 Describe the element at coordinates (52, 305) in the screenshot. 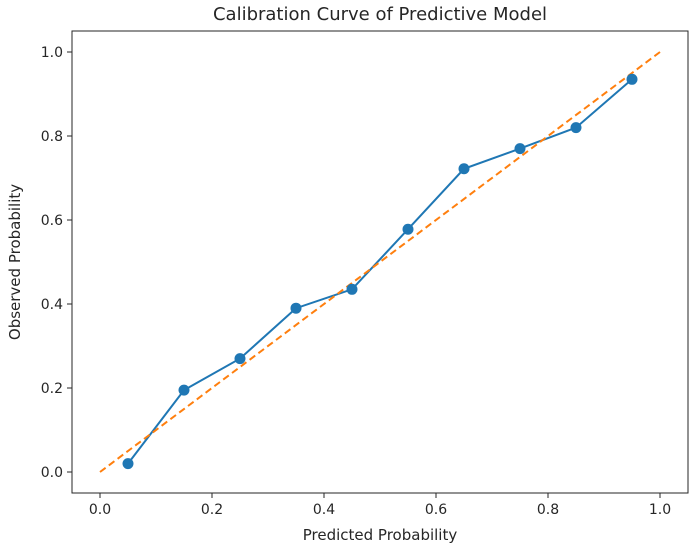

I see `y-tick-label: 0.4` at that location.